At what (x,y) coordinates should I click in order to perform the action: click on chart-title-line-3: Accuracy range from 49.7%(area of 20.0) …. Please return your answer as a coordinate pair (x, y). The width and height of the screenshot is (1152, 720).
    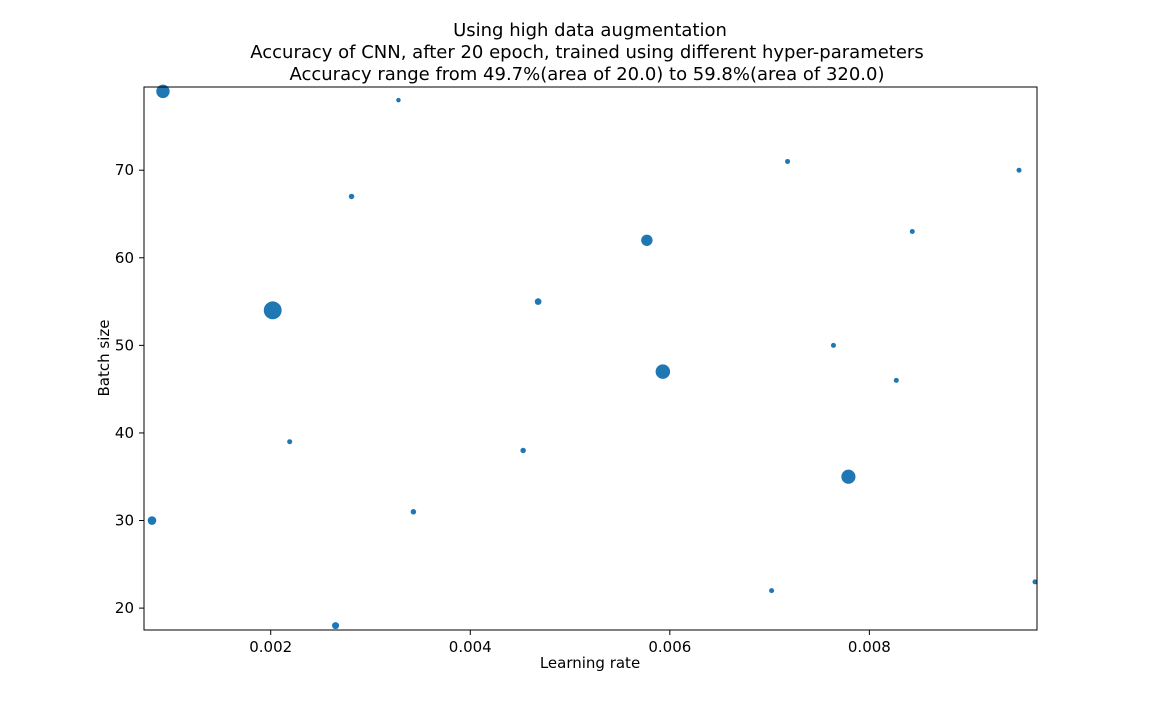
    Looking at the image, I should click on (586, 74).